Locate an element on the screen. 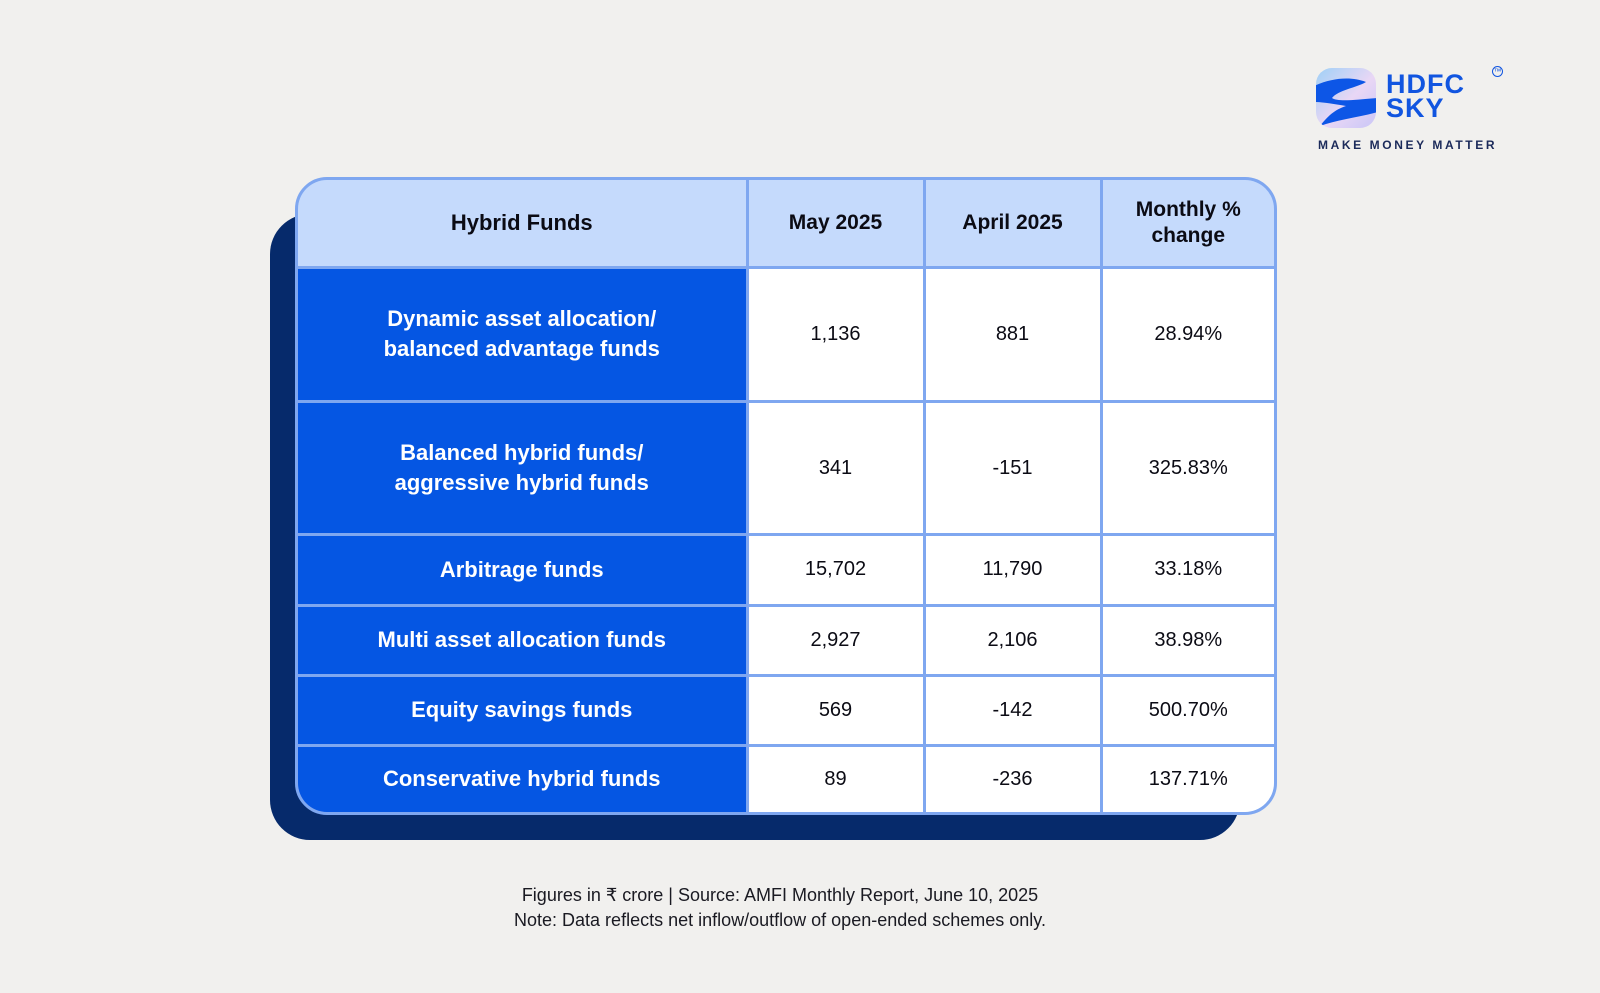  may-value: 569 is located at coordinates (835, 710).